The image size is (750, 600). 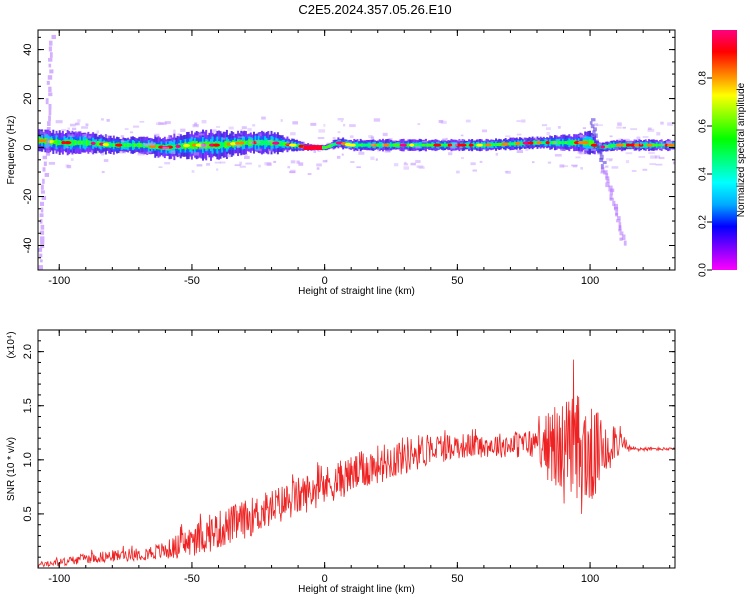 I want to click on colorbar-tick-label: 0.6, so click(x=703, y=126).